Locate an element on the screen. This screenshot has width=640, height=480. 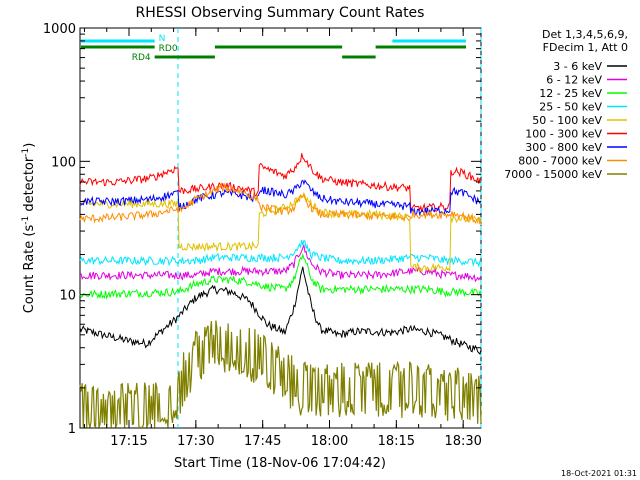
legend-label: 6 - 12 keV is located at coordinates (574, 80).